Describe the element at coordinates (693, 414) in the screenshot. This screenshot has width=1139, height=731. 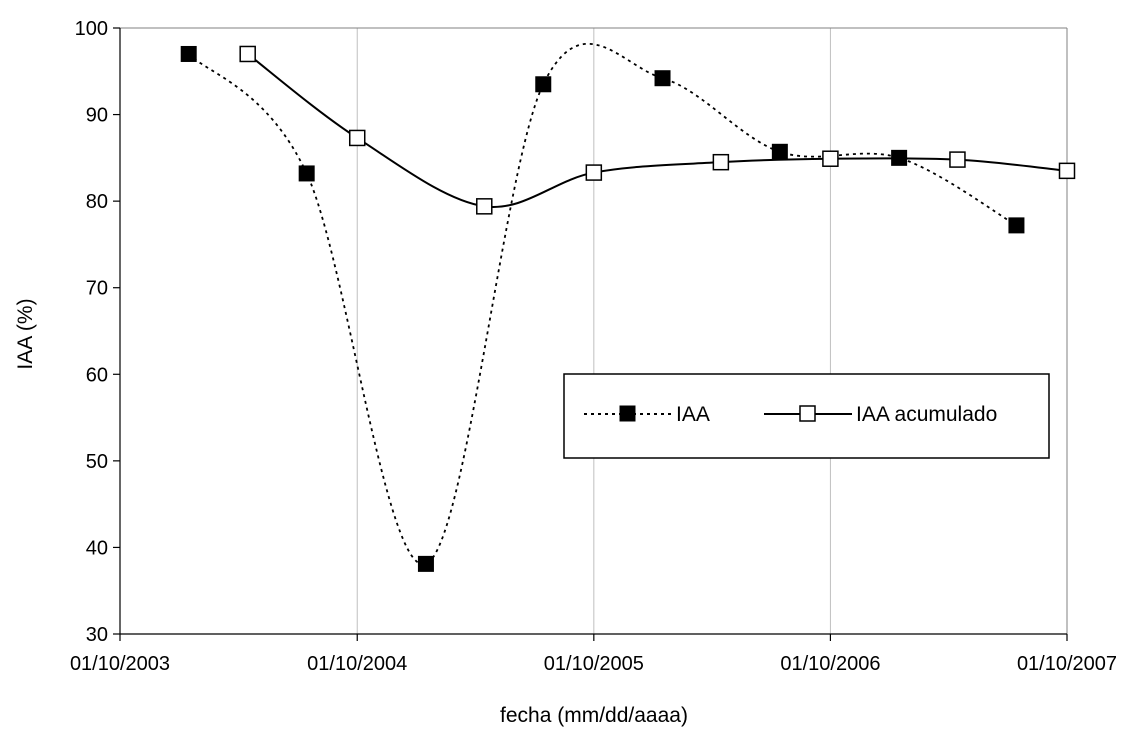
I see `legend-label-iaa: IAA` at that location.